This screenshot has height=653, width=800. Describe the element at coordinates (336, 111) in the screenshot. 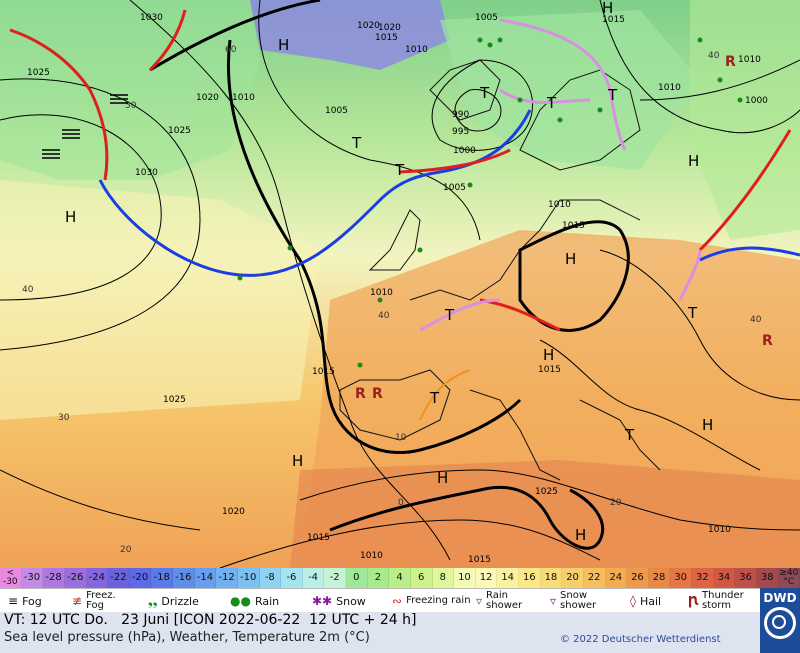

I see `isobar-label: 1005` at that location.